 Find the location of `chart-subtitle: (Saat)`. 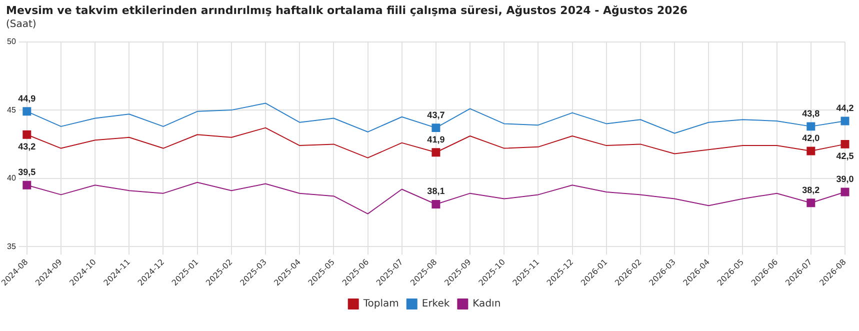

chart-subtitle: (Saat) is located at coordinates (21, 25).